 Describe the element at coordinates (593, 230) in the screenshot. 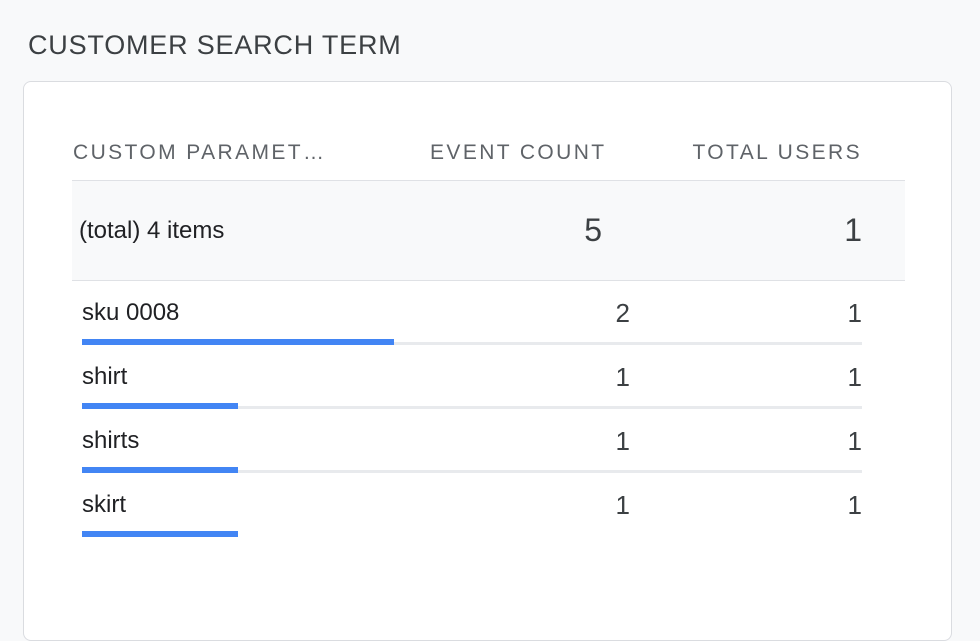

I see `totals-event-count-value: 5` at that location.